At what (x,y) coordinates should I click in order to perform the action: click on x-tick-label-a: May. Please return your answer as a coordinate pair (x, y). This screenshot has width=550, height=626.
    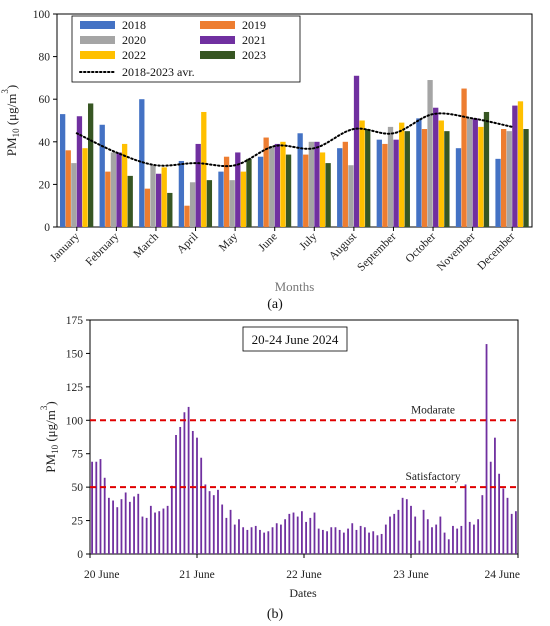
    Looking at the image, I should click on (229, 242).